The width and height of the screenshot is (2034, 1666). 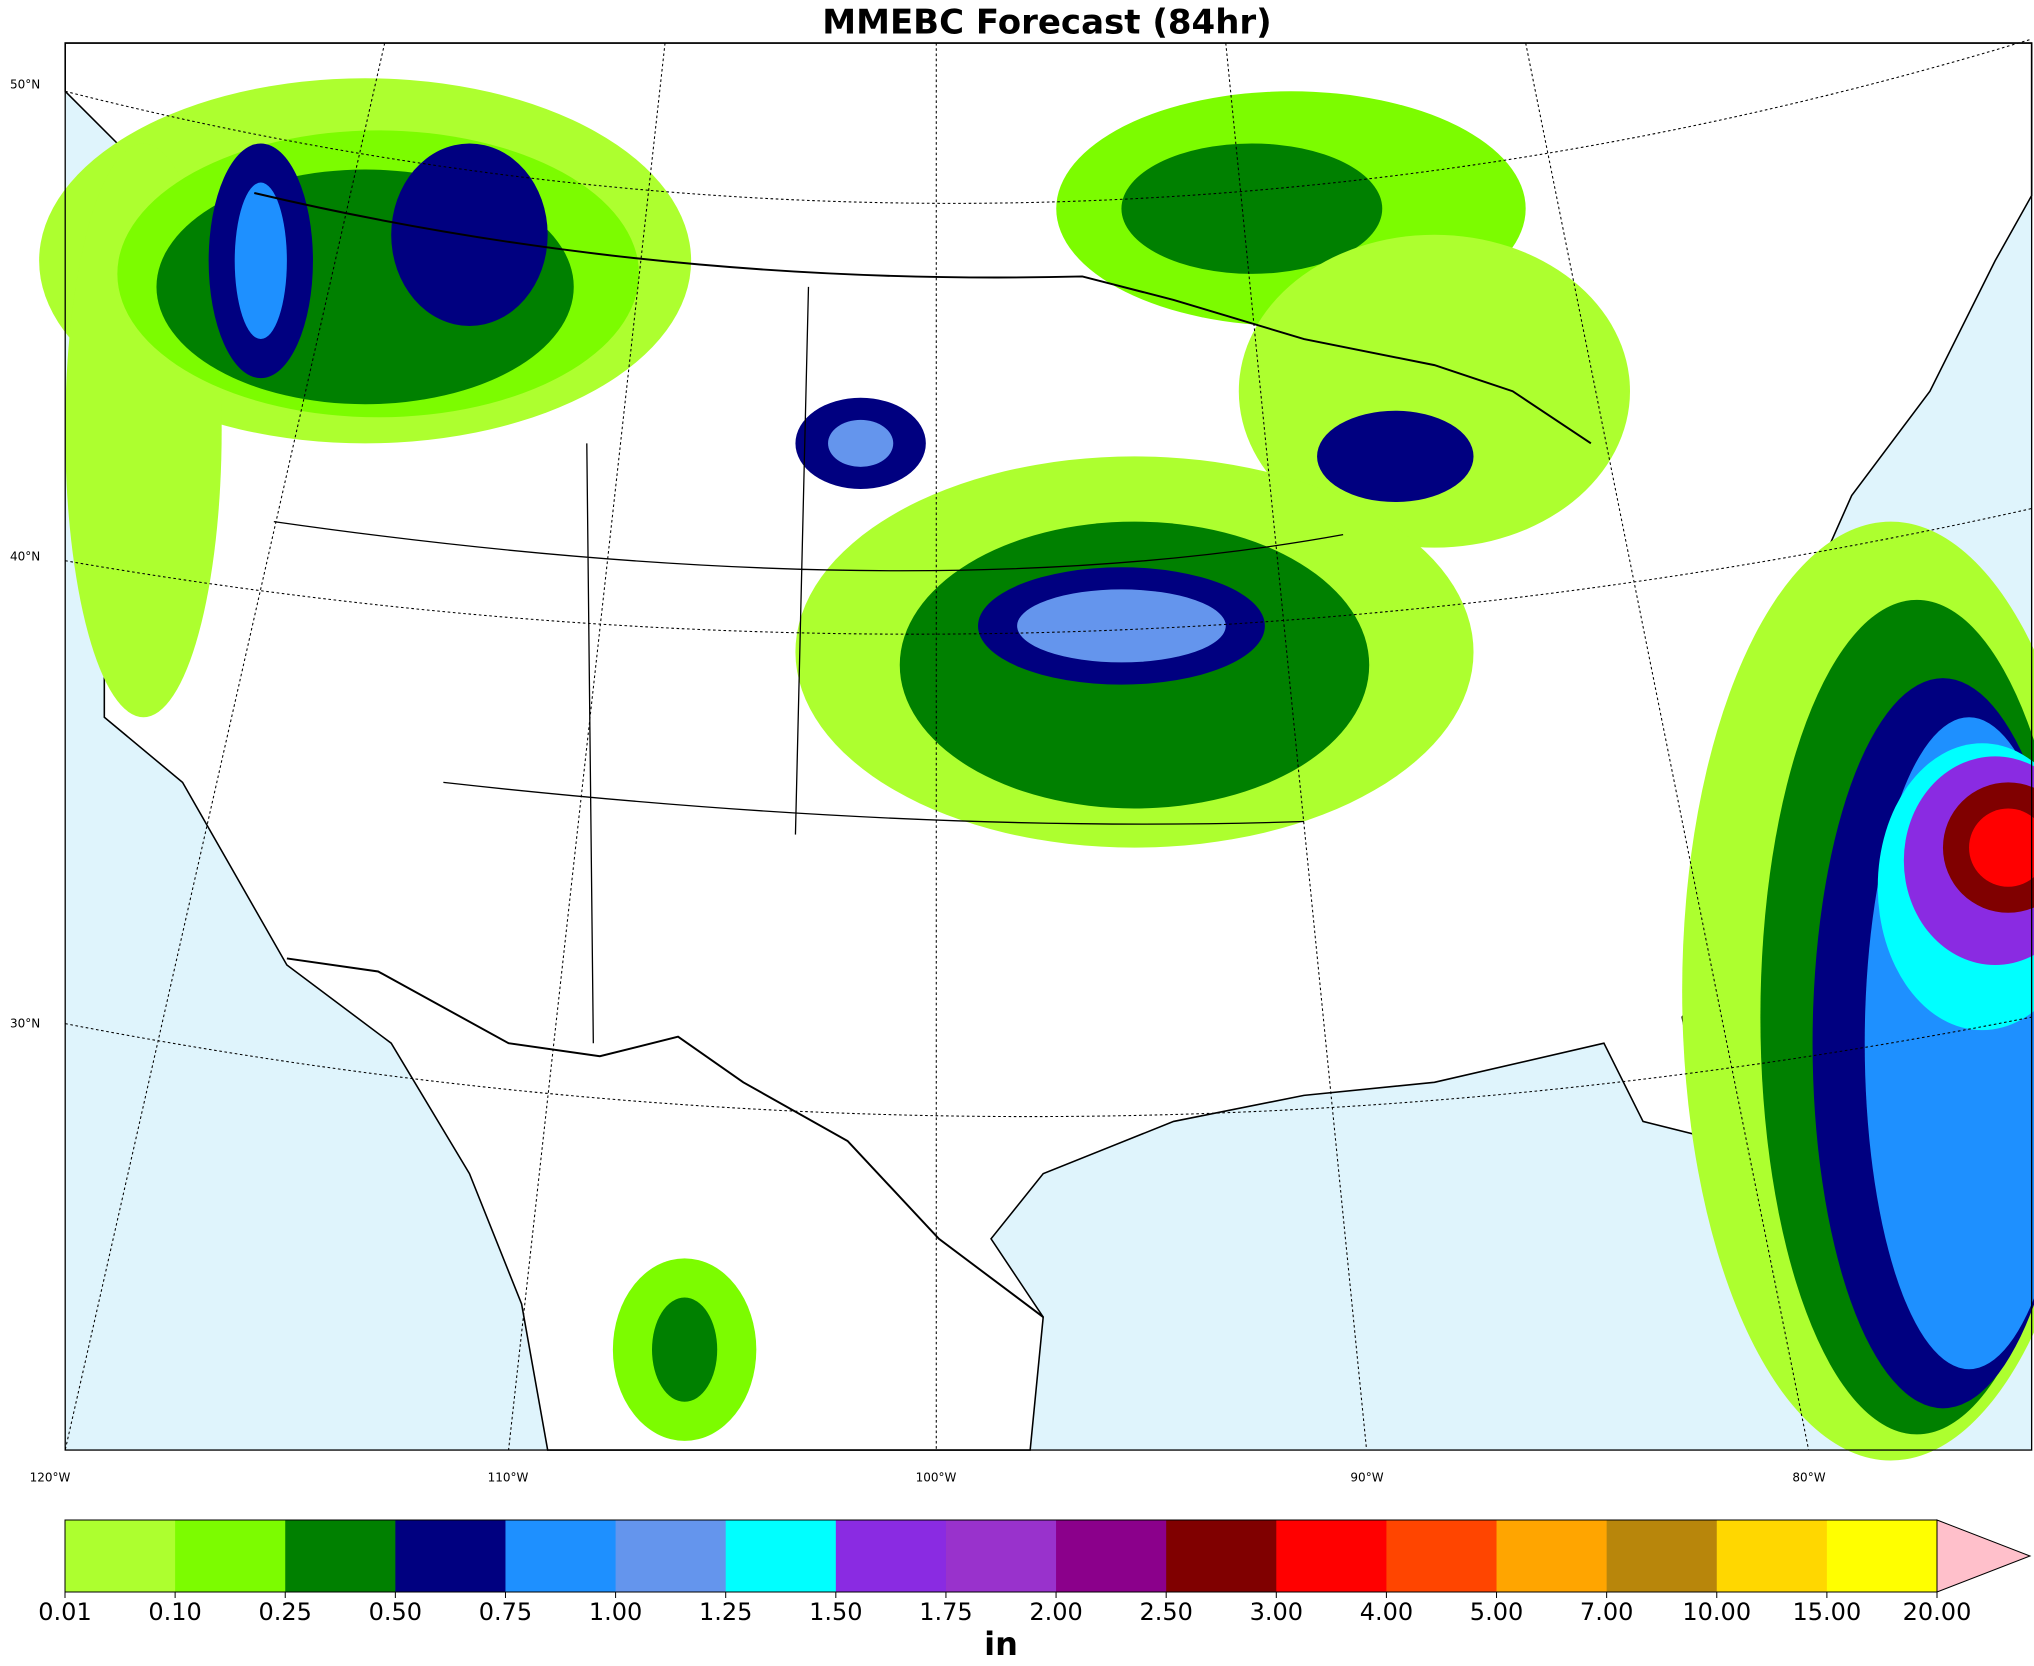 What do you see at coordinates (1055, 1612) in the screenshot?
I see `colorbar-tick-label: 2.00` at bounding box center [1055, 1612].